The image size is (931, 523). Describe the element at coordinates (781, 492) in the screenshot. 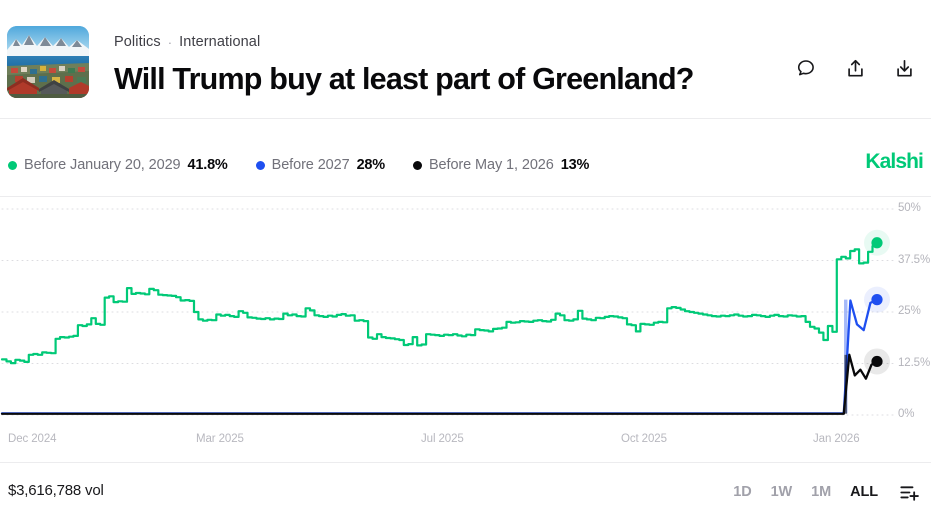

I see `range-1w: 1W` at that location.